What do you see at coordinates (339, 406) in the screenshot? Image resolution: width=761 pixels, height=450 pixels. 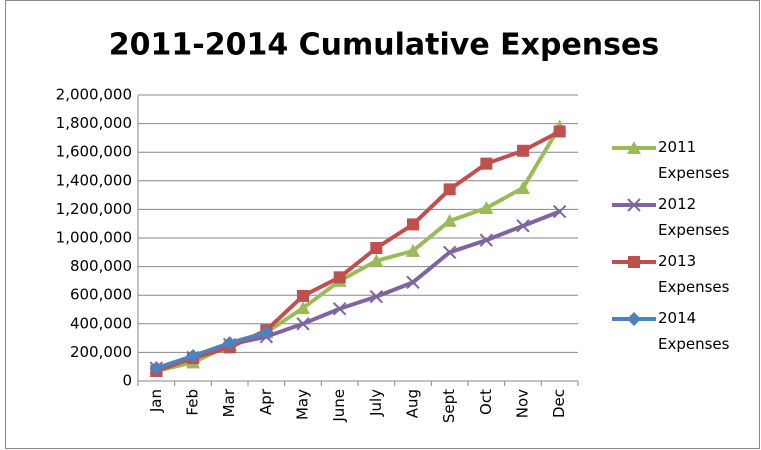 I see `x-tick-label: June` at bounding box center [339, 406].